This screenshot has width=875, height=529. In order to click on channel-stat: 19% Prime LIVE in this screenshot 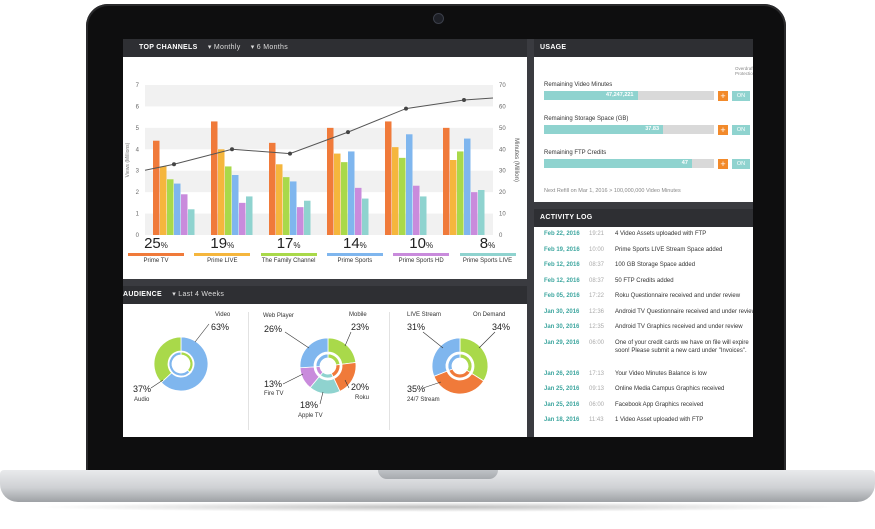, I will do `click(222, 249)`.